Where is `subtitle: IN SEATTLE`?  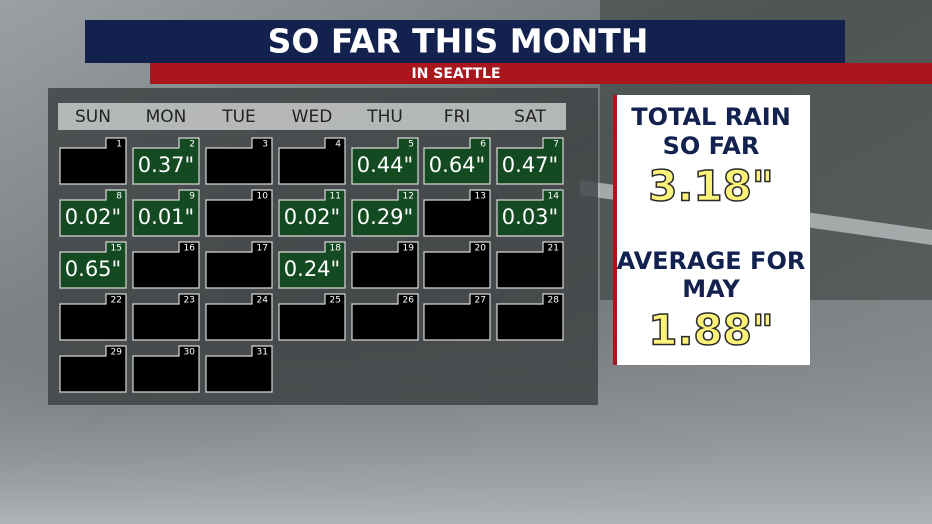
subtitle: IN SEATTLE is located at coordinates (455, 74).